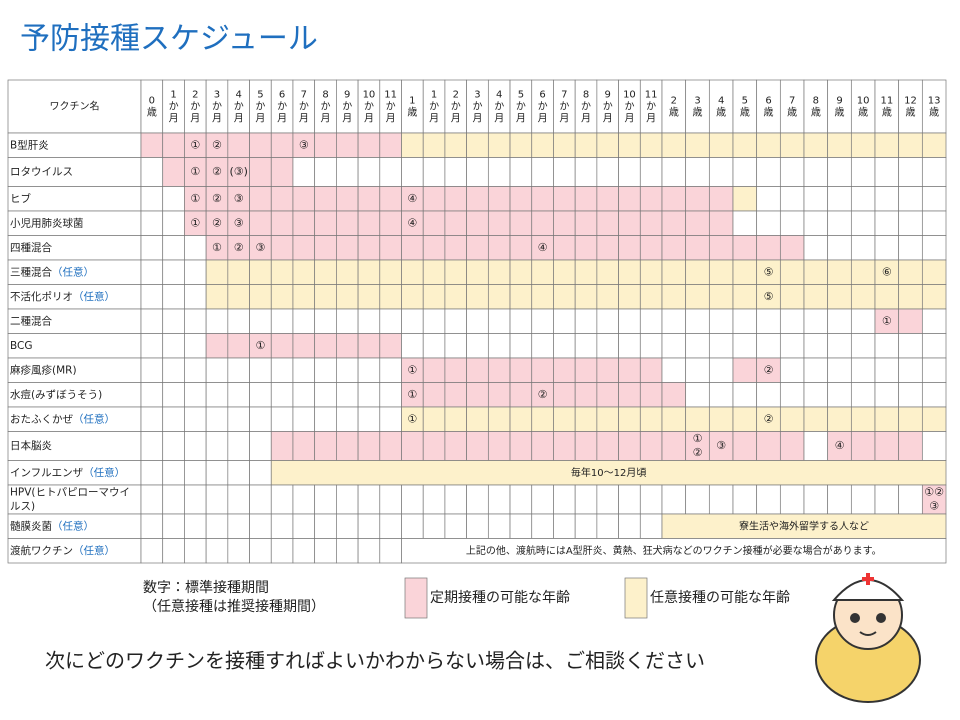 This screenshot has height=720, width=960. I want to click on vaccine-label: 渡航ワクチン, so click(41, 550).